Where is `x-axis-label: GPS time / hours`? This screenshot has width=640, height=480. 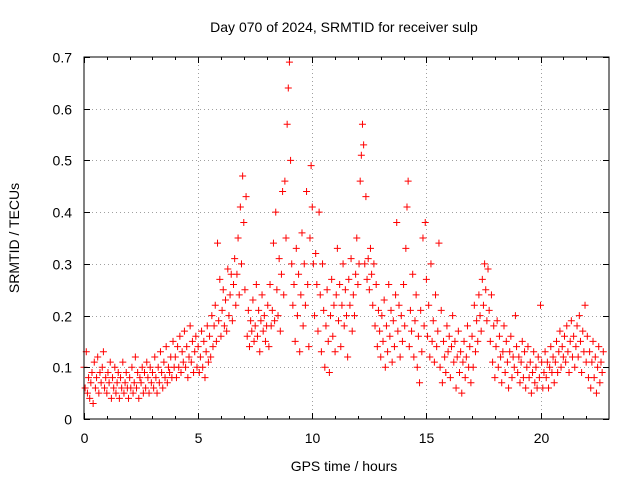 x-axis-label: GPS time / hours is located at coordinates (344, 466).